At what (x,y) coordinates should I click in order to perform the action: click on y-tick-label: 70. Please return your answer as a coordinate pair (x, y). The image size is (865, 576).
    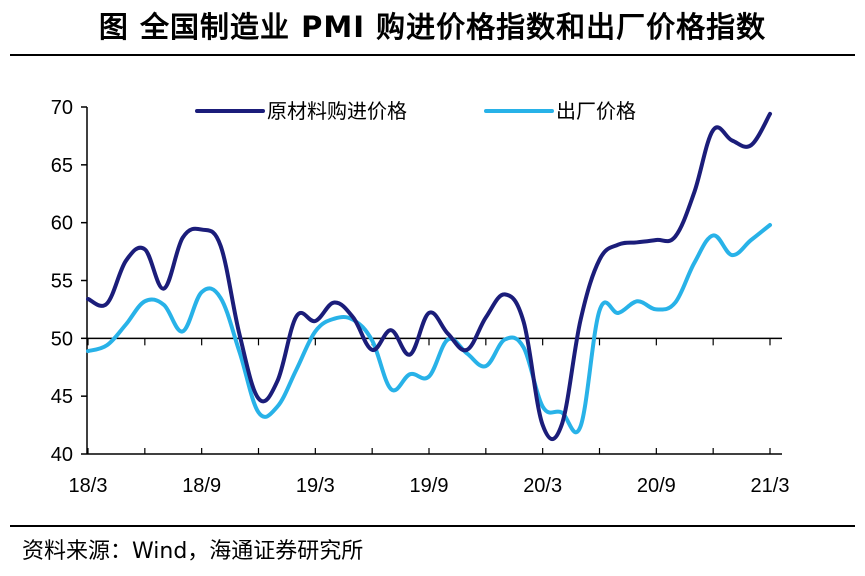
    Looking at the image, I should click on (62, 108).